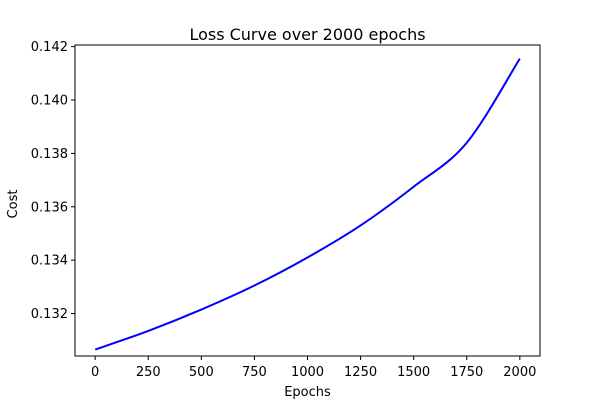 The width and height of the screenshot is (600, 400). What do you see at coordinates (49, 314) in the screenshot?
I see `y-tick-label: 0.132` at bounding box center [49, 314].